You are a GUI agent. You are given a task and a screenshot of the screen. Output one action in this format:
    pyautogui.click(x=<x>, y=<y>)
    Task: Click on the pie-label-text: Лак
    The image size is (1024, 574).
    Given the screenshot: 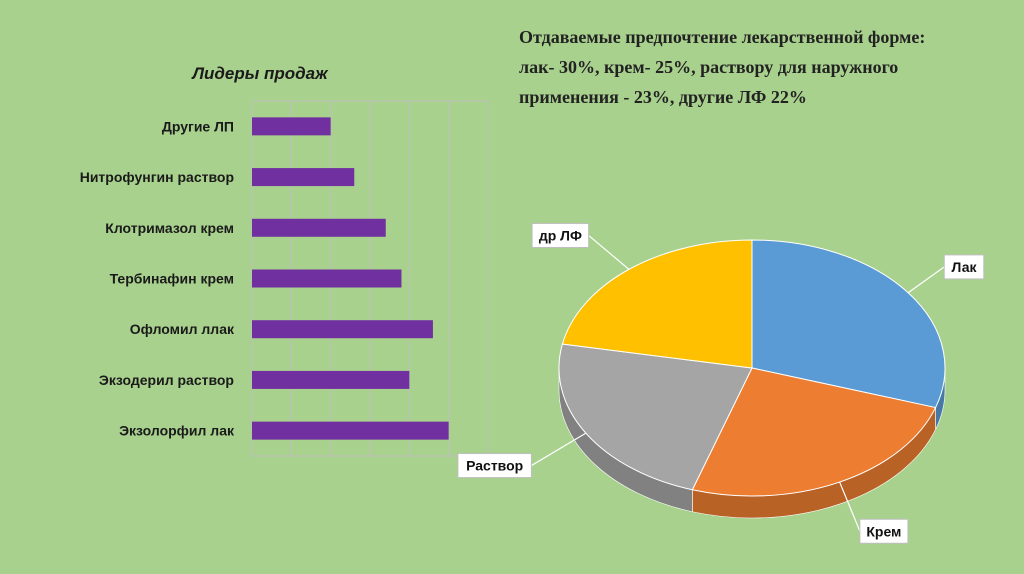 What is the action you would take?
    pyautogui.click(x=965, y=267)
    